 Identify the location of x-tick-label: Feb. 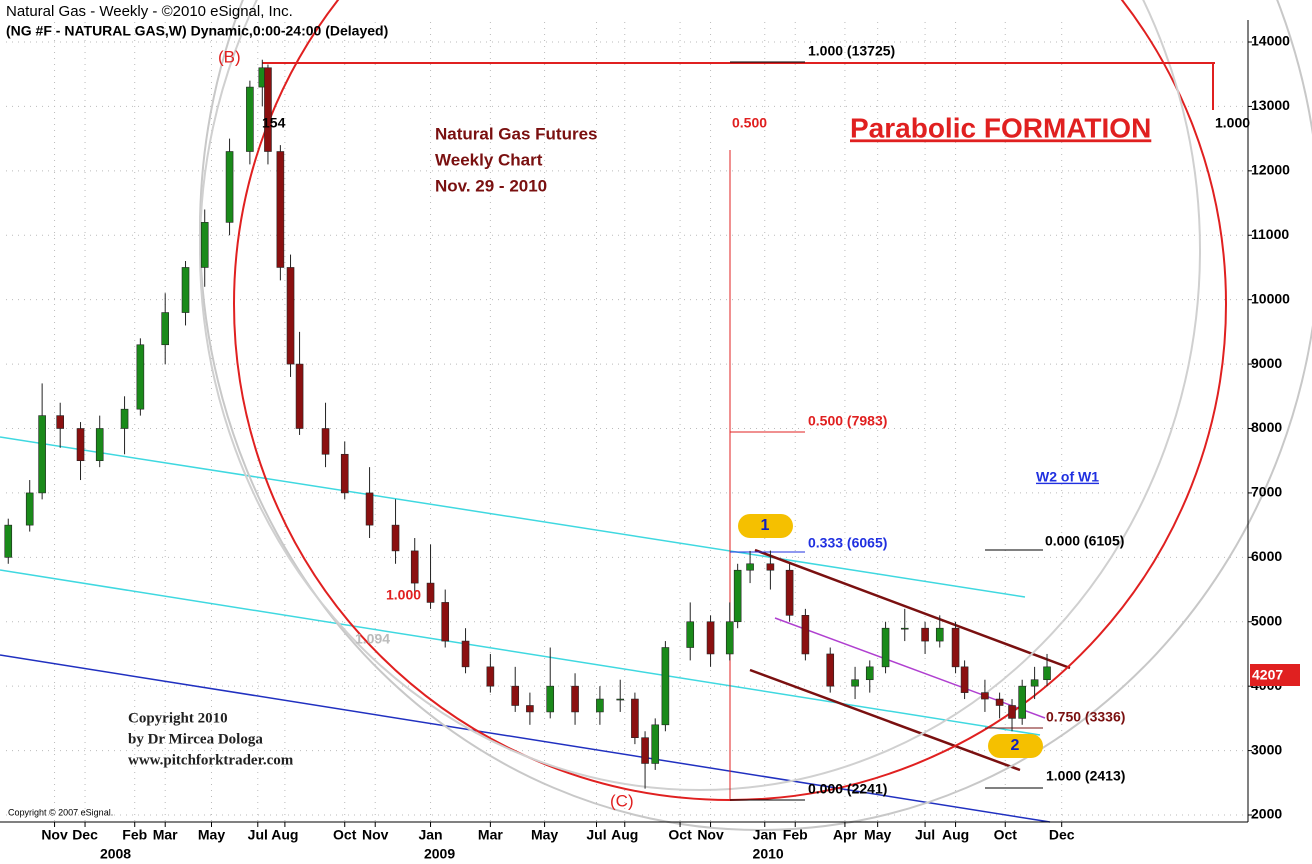
(795, 835).